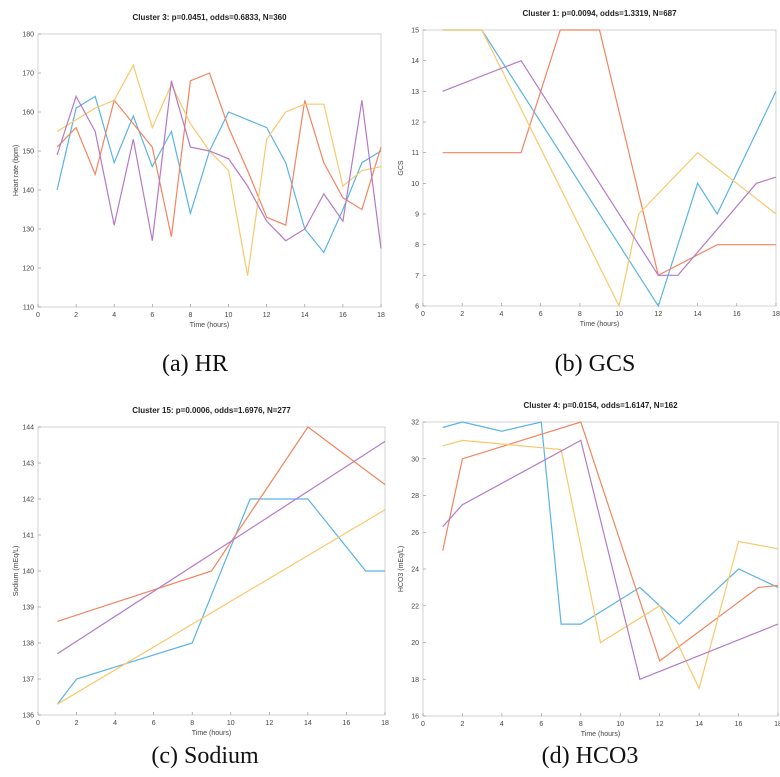 The height and width of the screenshot is (777, 780). I want to click on y-tick-label: 20, so click(415, 643).